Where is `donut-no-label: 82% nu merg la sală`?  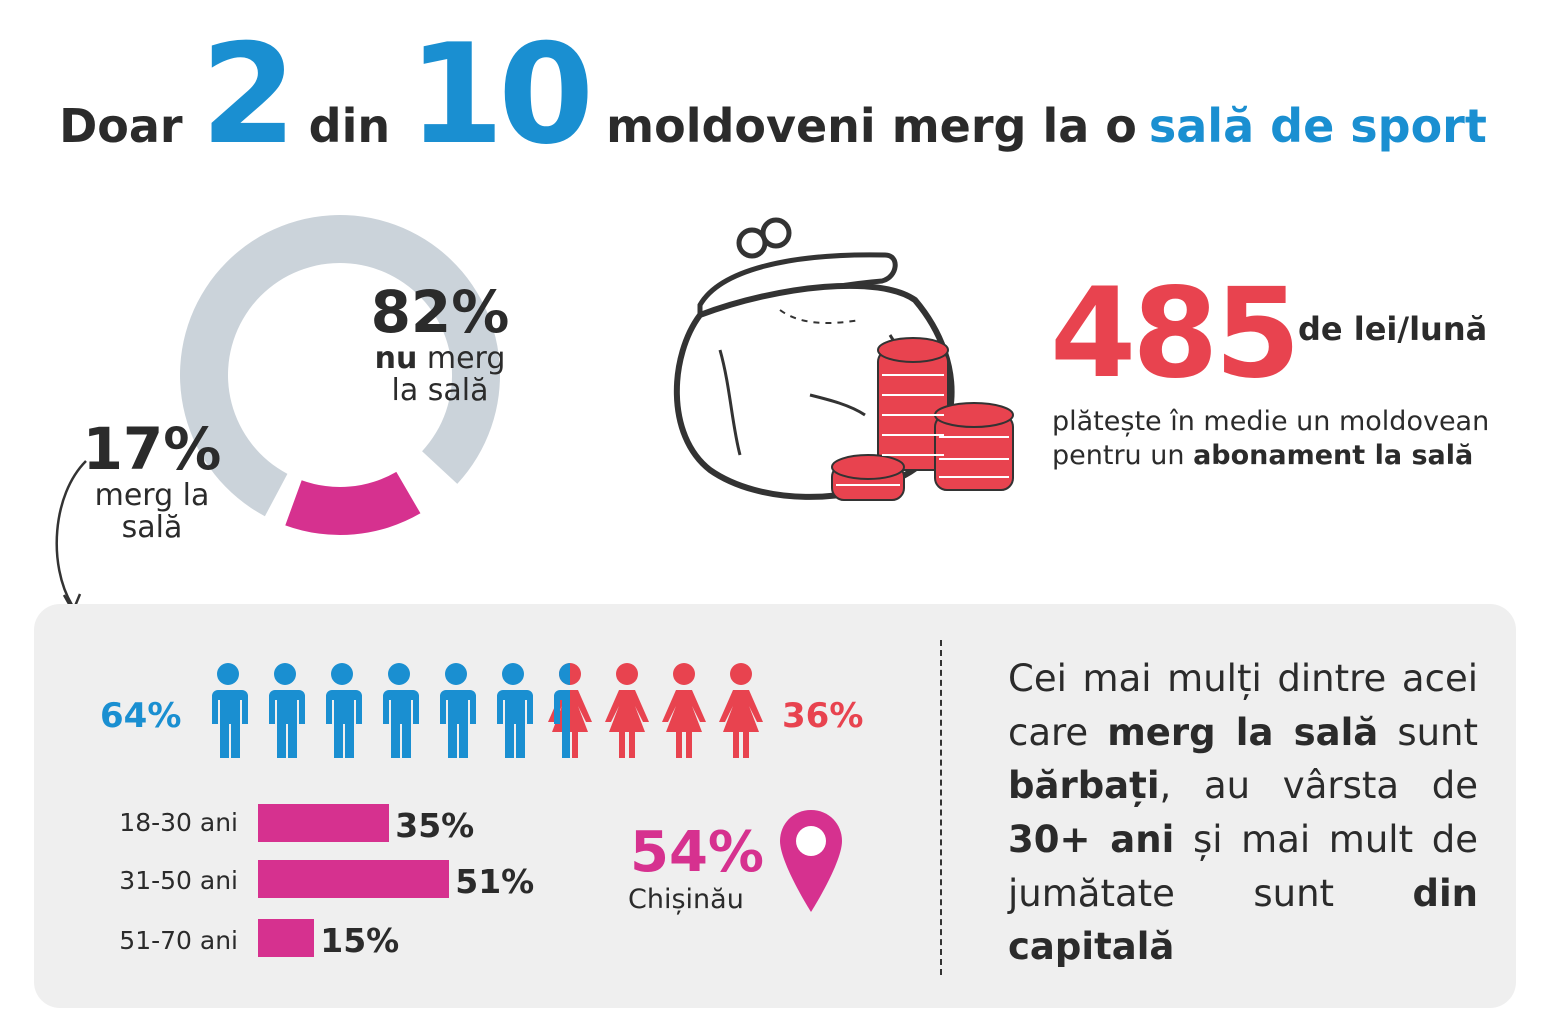
donut-no-label: 82% nu merg la sală is located at coordinates (440, 344).